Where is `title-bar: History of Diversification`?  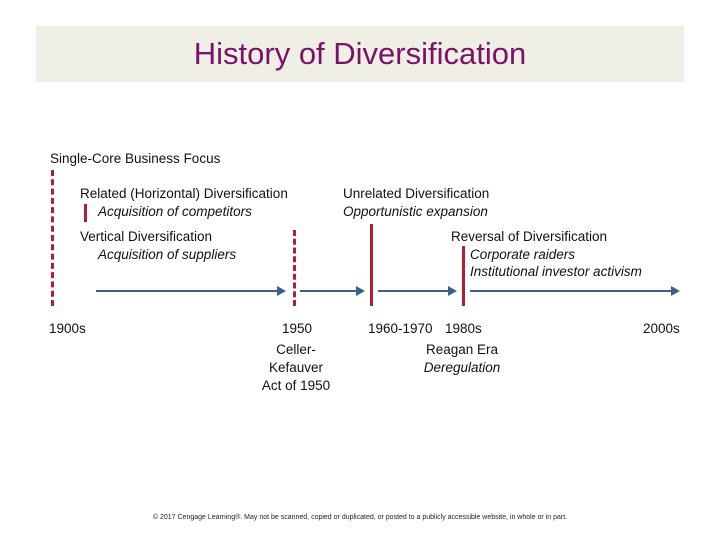 title-bar: History of Diversification is located at coordinates (360, 54).